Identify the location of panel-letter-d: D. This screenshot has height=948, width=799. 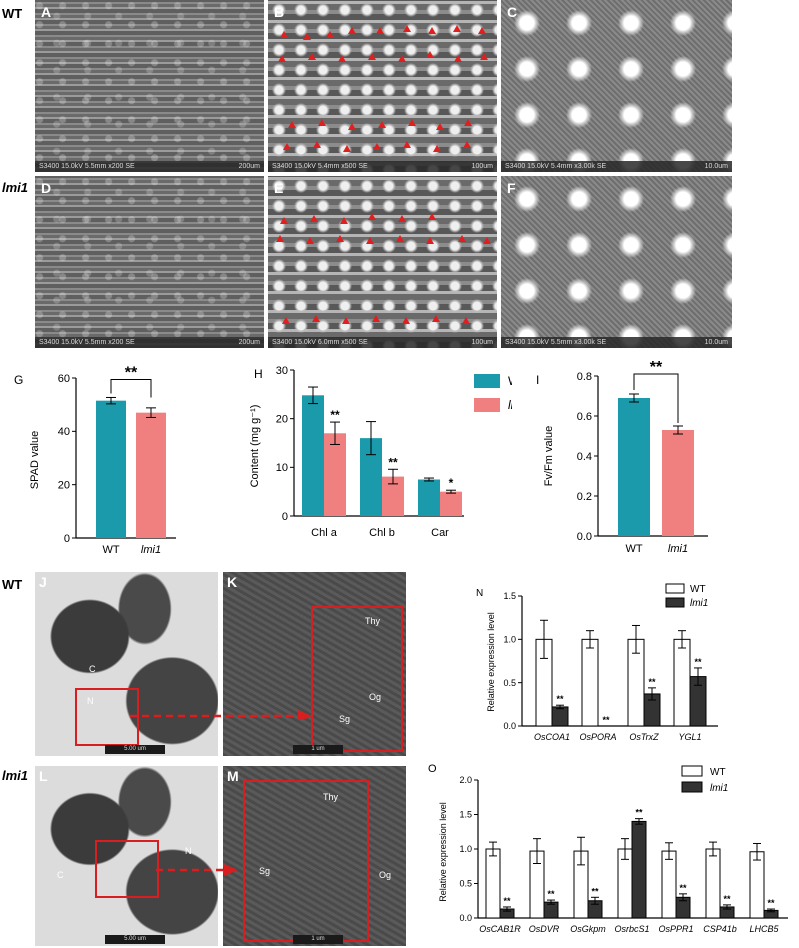
(46, 188).